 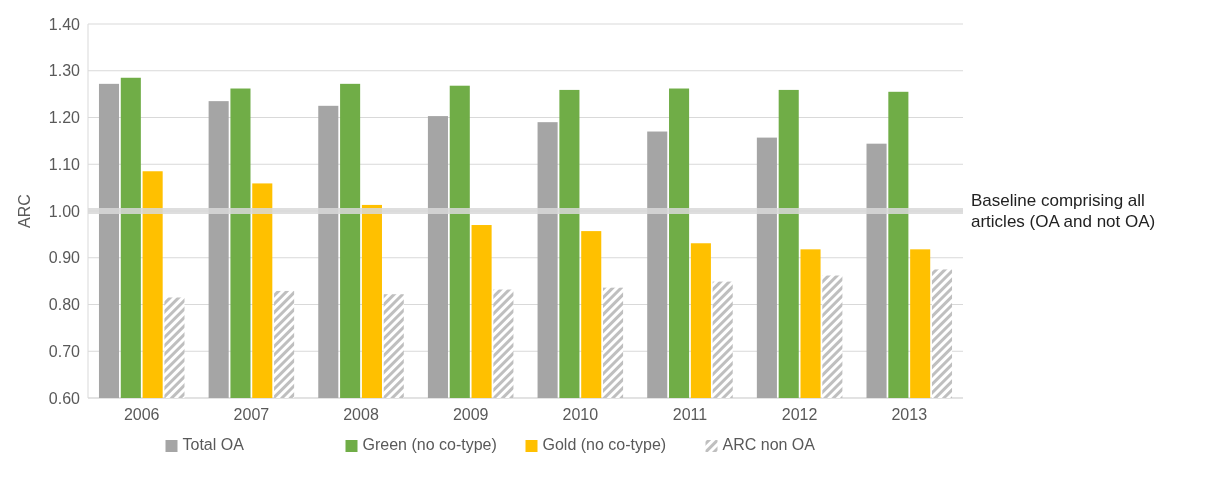 I want to click on y-axis-title: ARC, so click(x=24, y=211).